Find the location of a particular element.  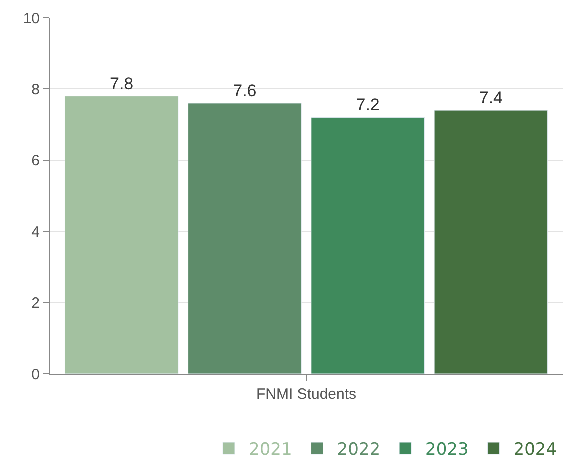

y-tick-label: 10 is located at coordinates (31, 19).